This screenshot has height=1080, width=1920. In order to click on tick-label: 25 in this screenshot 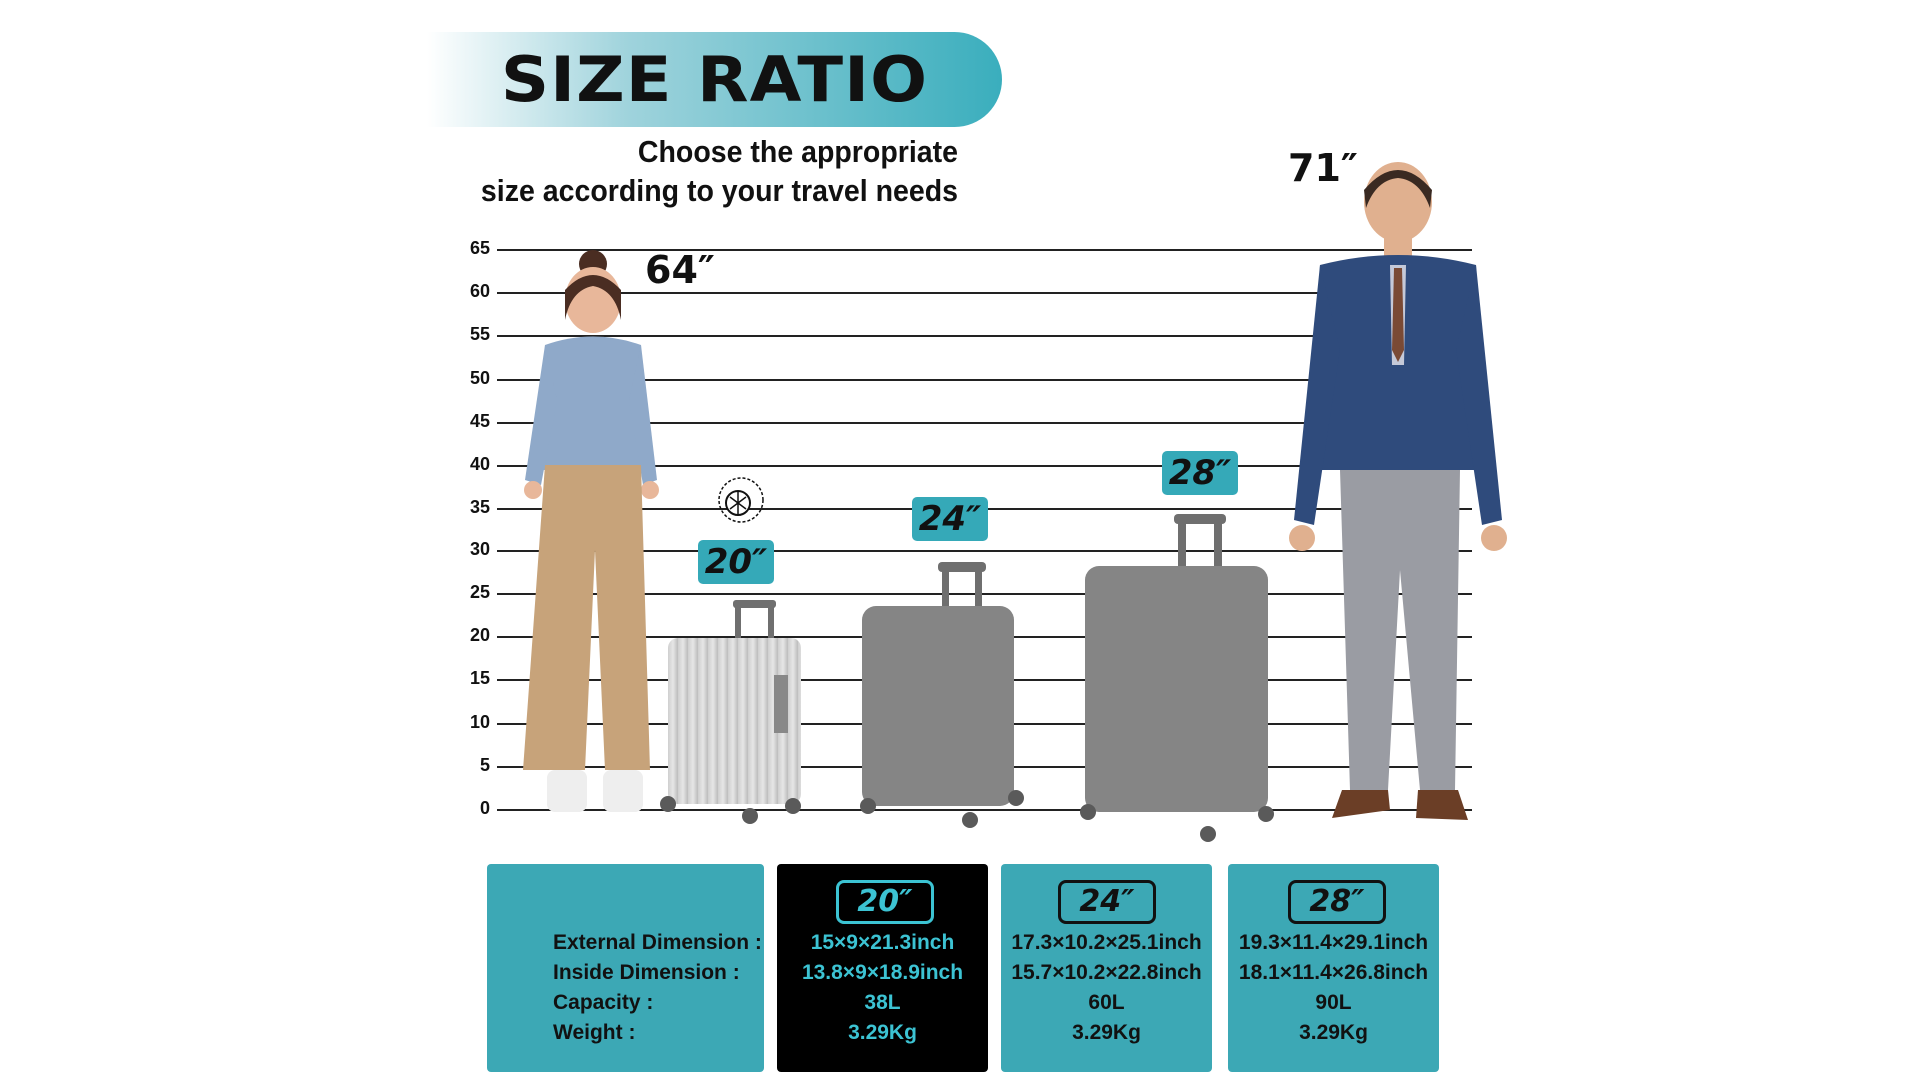, I will do `click(479, 592)`.